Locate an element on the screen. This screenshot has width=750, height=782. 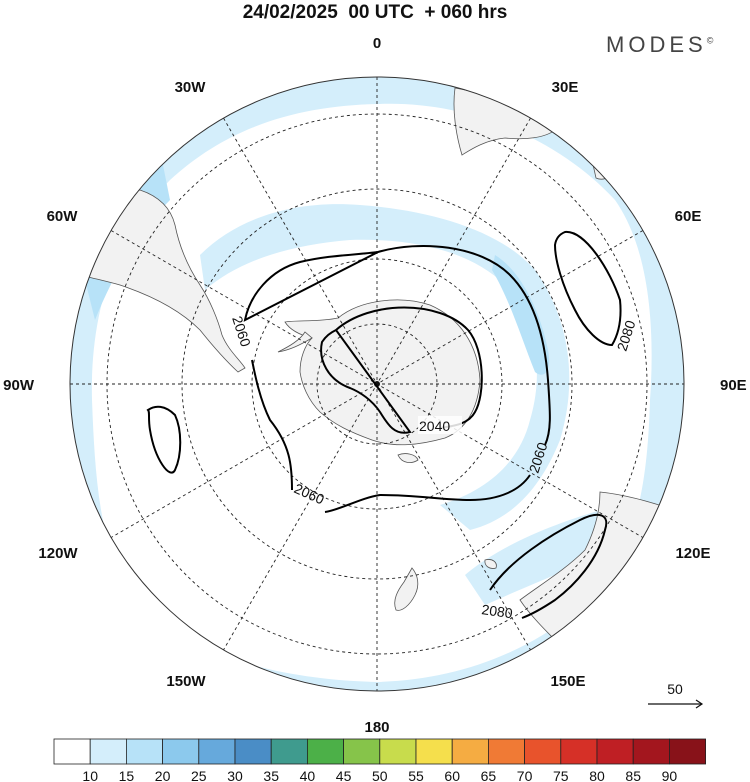
logo-text: MODES is located at coordinates (656, 44).